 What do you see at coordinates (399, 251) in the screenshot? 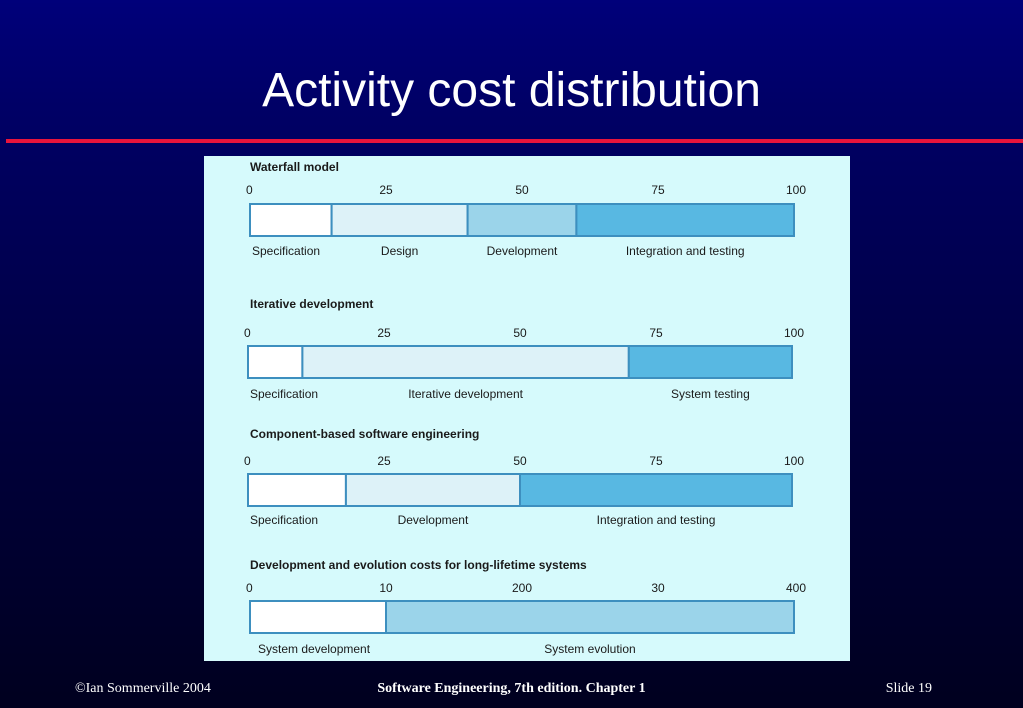
I see `segment-label: Design` at bounding box center [399, 251].